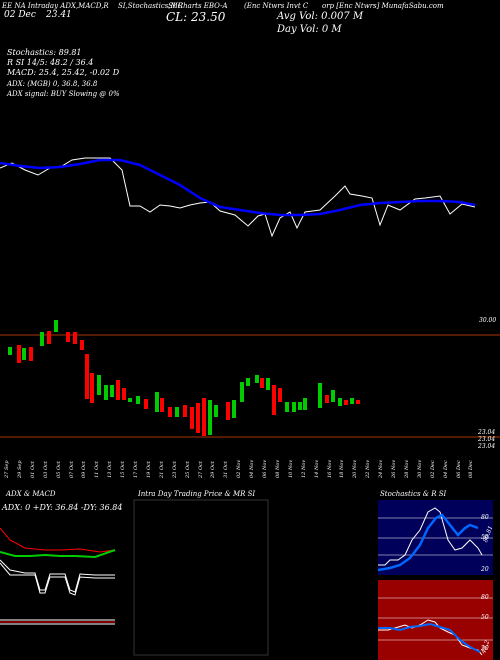 Image resolution: width=500 pixels, height=660 pixels. What do you see at coordinates (55, 6) in the screenshot?
I see `header-title: EE NA Intraday ADX,MACD,R` at bounding box center [55, 6].